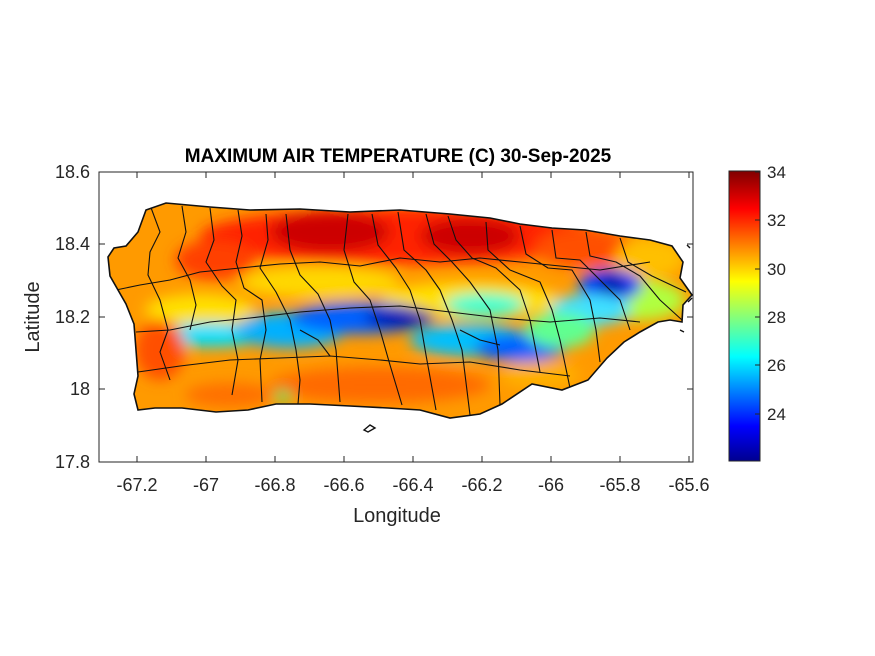  What do you see at coordinates (776, 414) in the screenshot?
I see `colorbar-tick-label: 24` at bounding box center [776, 414].